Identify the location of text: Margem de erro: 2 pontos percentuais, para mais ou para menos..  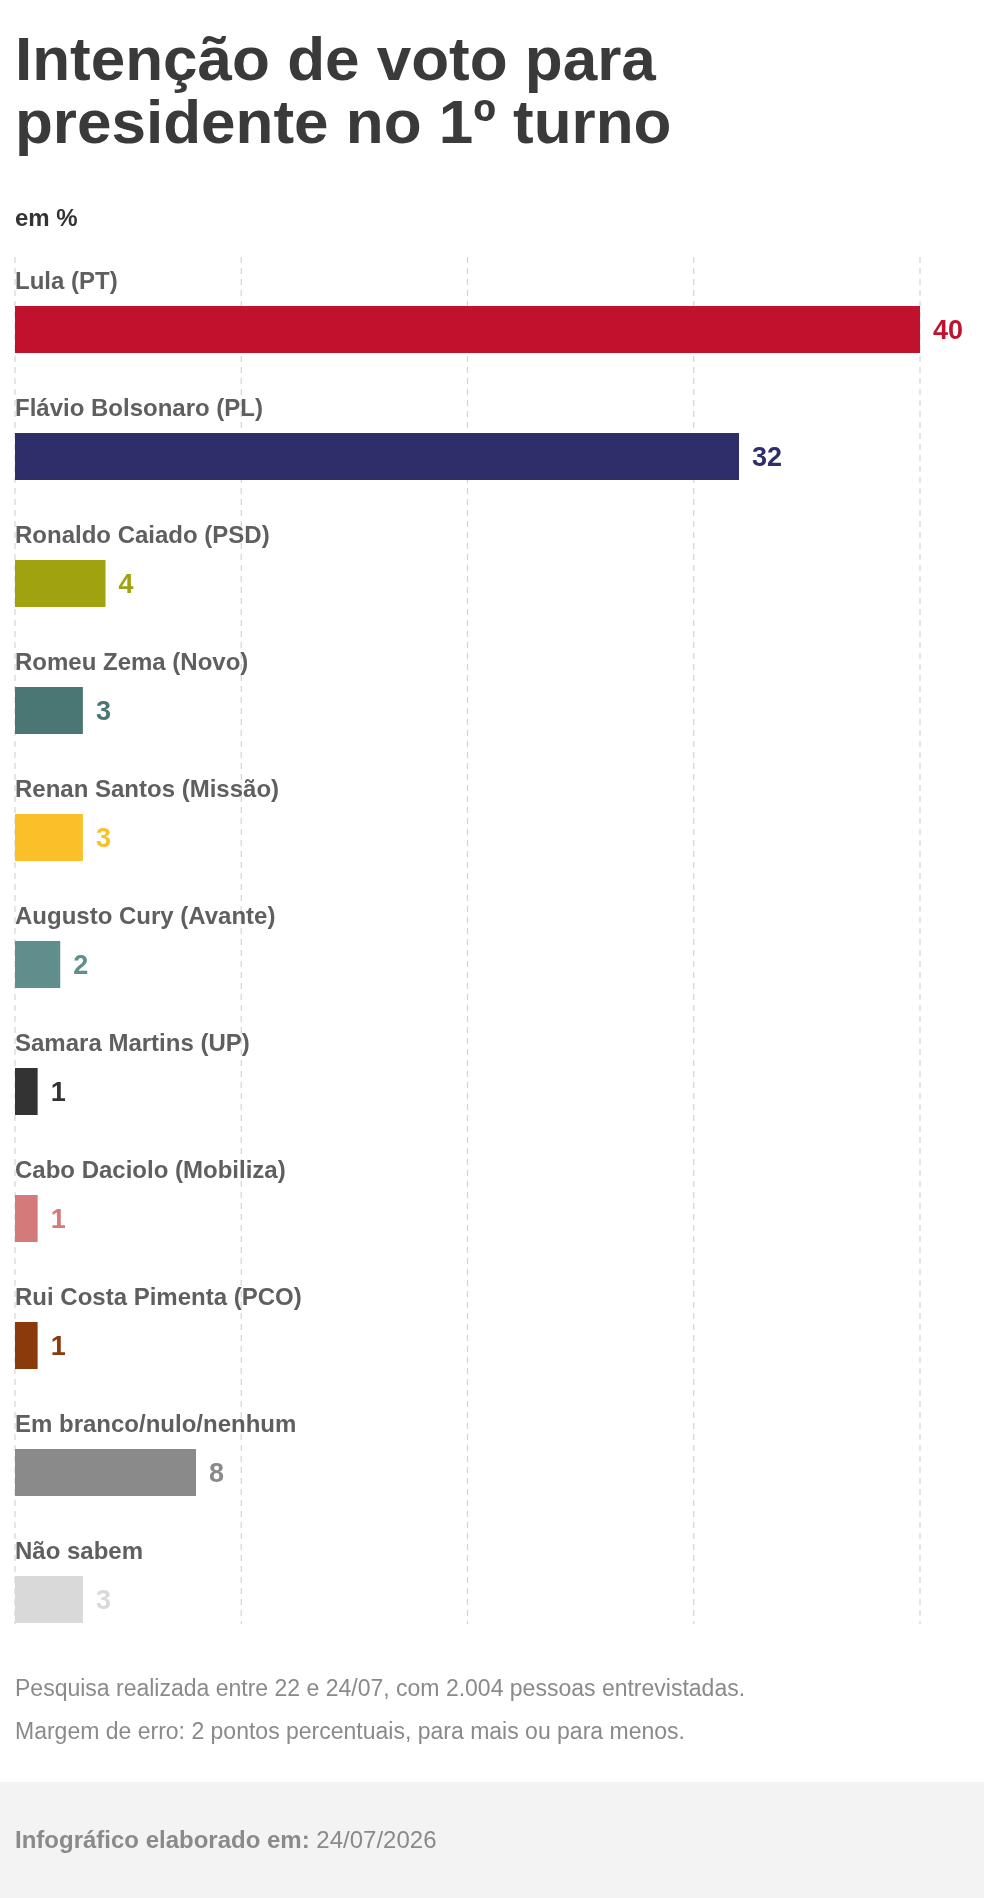
(350, 1731).